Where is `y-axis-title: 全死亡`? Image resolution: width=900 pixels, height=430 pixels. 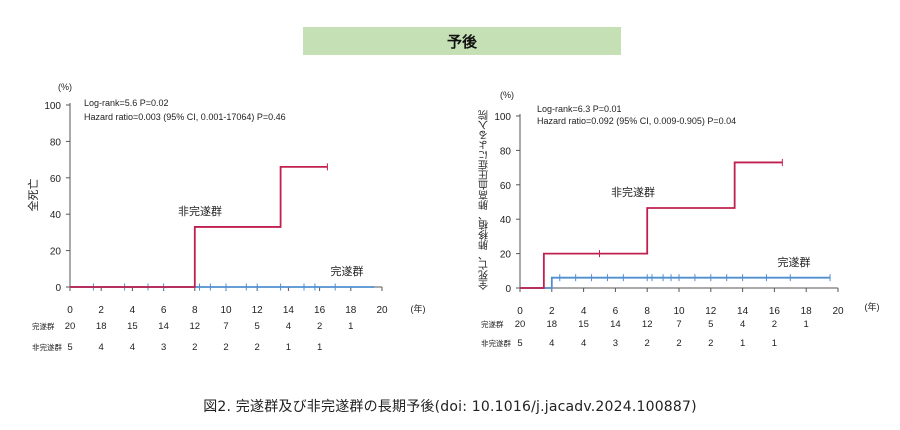 y-axis-title: 全死亡 is located at coordinates (33, 195).